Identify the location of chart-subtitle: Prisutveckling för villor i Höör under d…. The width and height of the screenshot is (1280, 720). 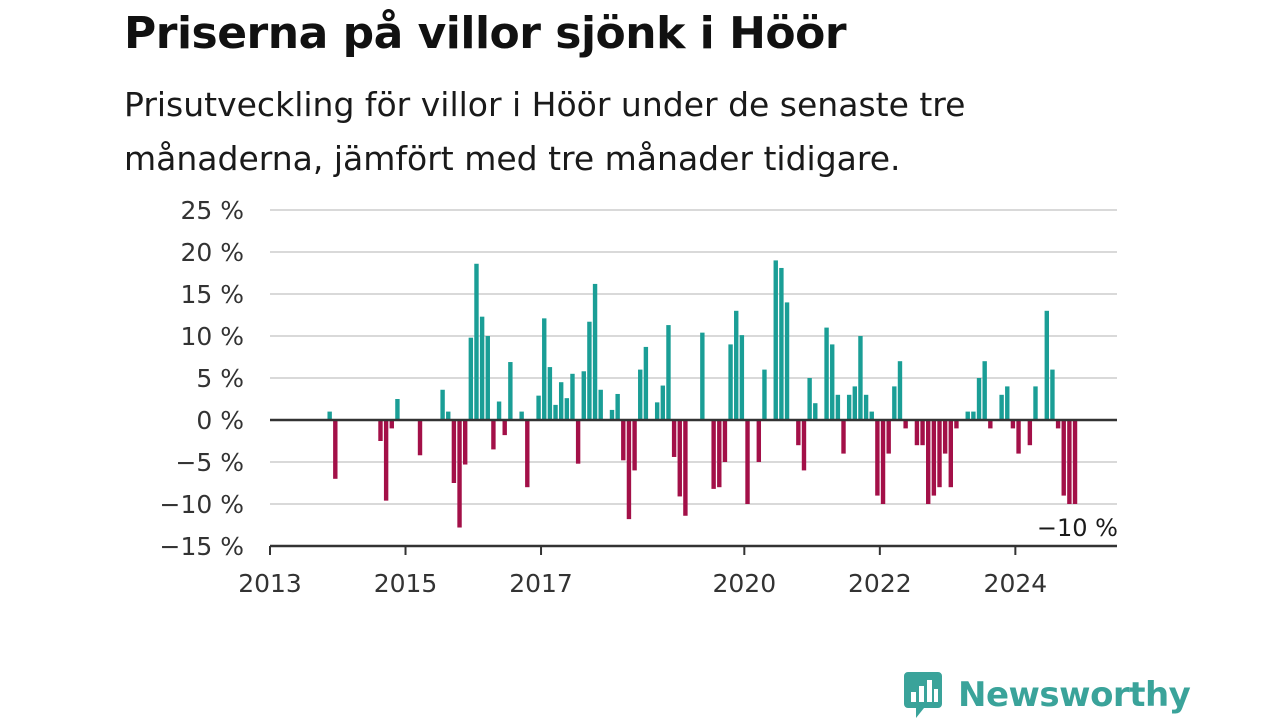
(545, 131).